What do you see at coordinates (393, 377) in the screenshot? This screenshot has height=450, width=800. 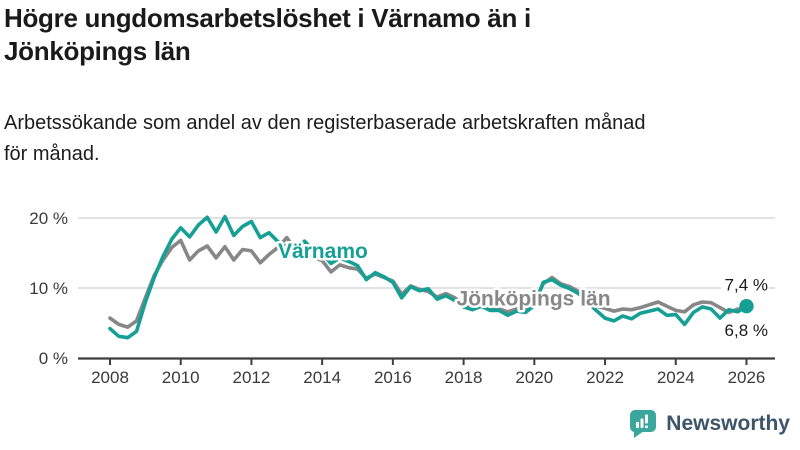 I see `x-tick-label: 2016` at bounding box center [393, 377].